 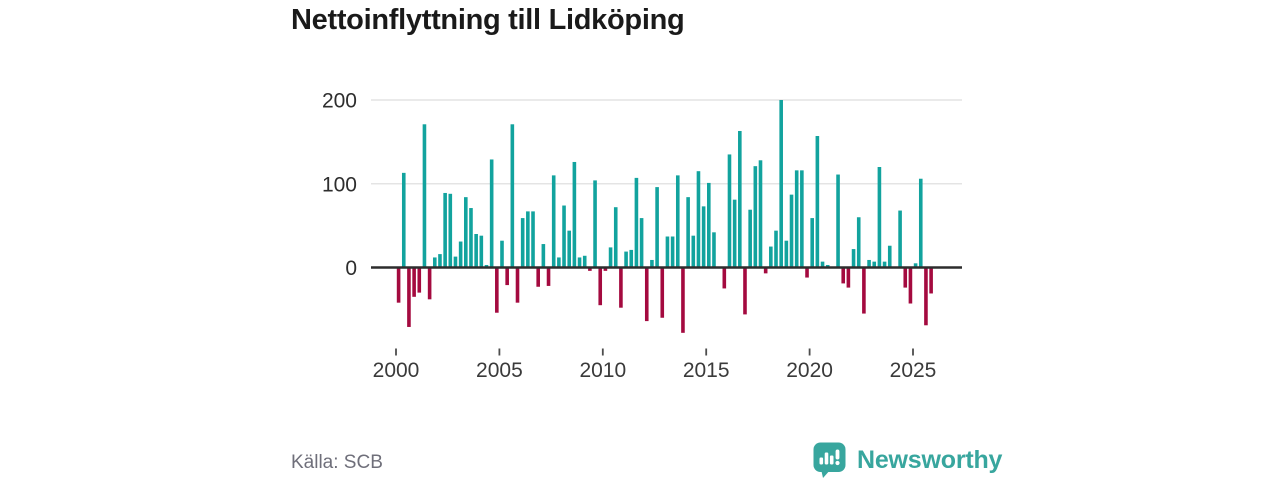 I want to click on brand-name: Newsworthy, so click(x=930, y=460).